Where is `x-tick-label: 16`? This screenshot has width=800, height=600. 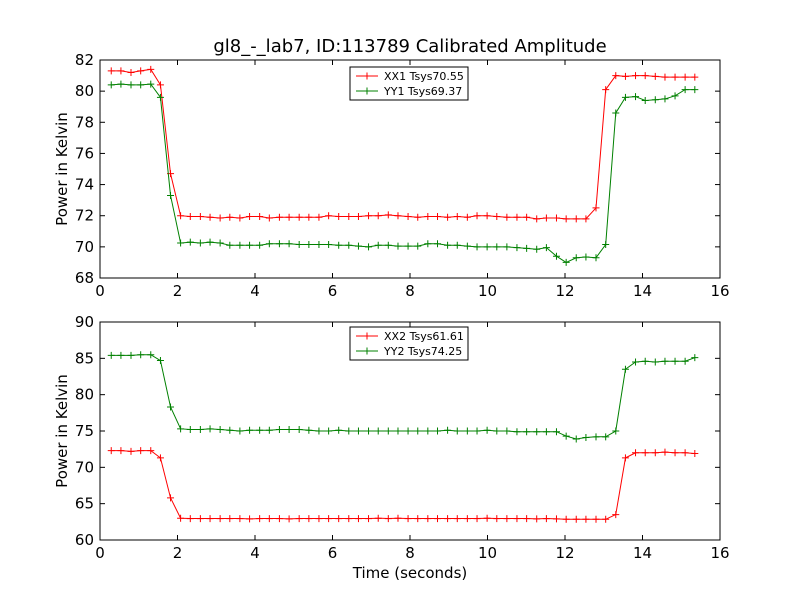 x-tick-label: 16 is located at coordinates (719, 291).